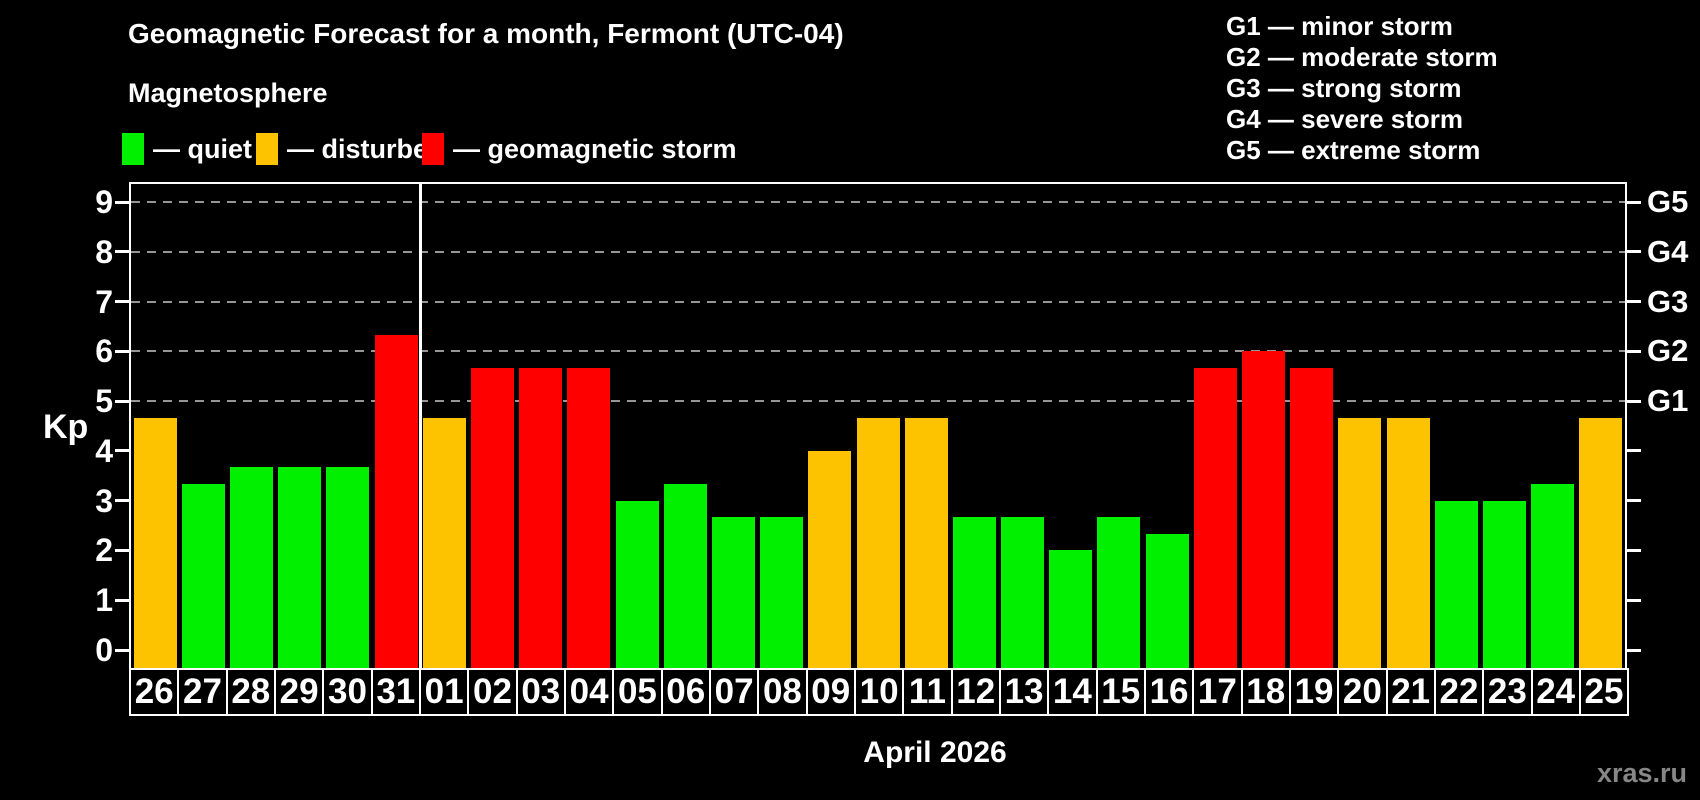  Describe the element at coordinates (104, 302) in the screenshot. I see `y-tick-label: 7` at that location.